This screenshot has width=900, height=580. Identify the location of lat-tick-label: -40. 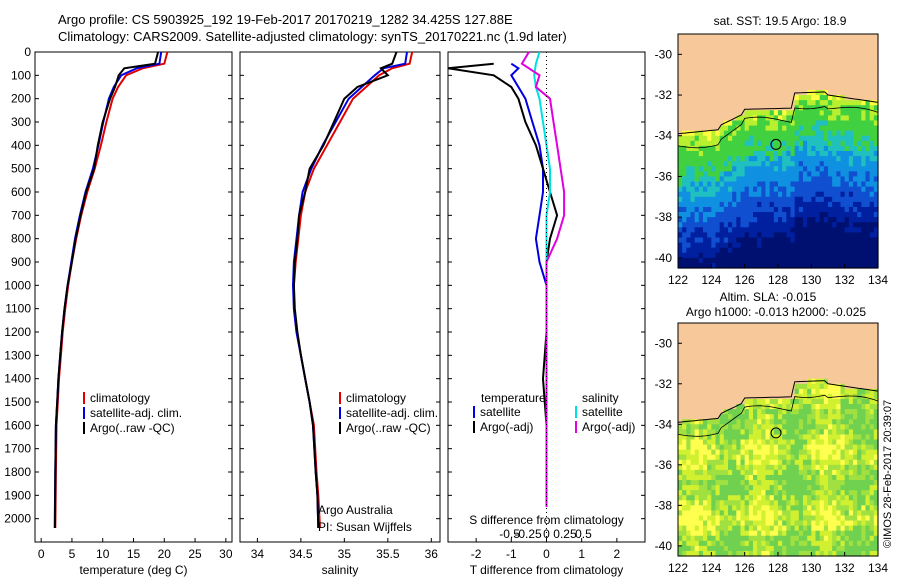
(664, 258).